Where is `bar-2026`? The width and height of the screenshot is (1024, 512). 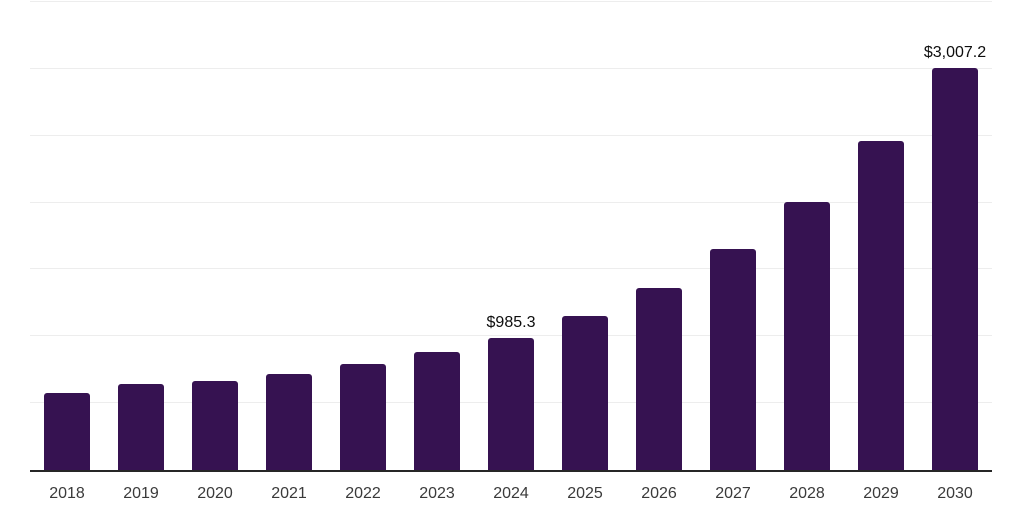 bar-2026 is located at coordinates (659, 378).